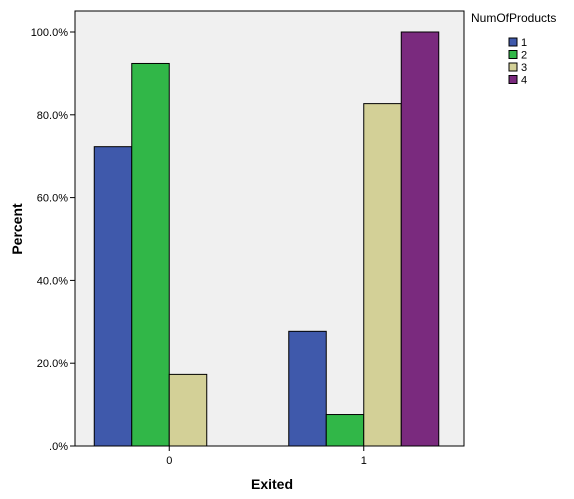 This screenshot has width=574, height=499. What do you see at coordinates (524, 81) in the screenshot?
I see `legend-label: 4` at bounding box center [524, 81].